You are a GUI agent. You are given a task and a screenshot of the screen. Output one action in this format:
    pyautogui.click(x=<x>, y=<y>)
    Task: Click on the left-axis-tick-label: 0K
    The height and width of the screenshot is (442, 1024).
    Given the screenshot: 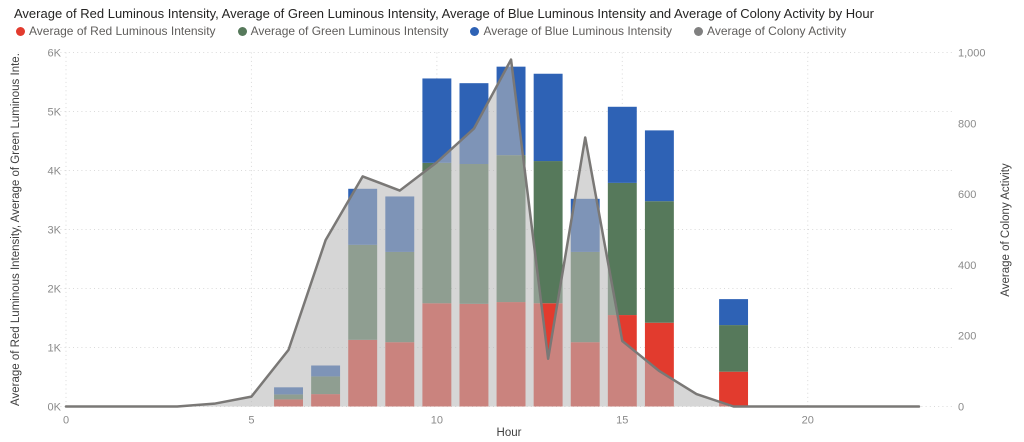 What is the action you would take?
    pyautogui.click(x=55, y=408)
    